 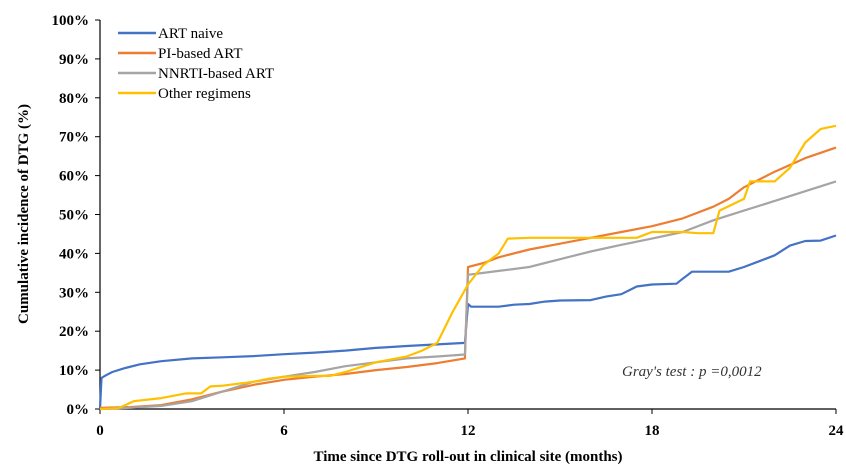 I want to click on x-tick-label: 24, so click(x=837, y=431).